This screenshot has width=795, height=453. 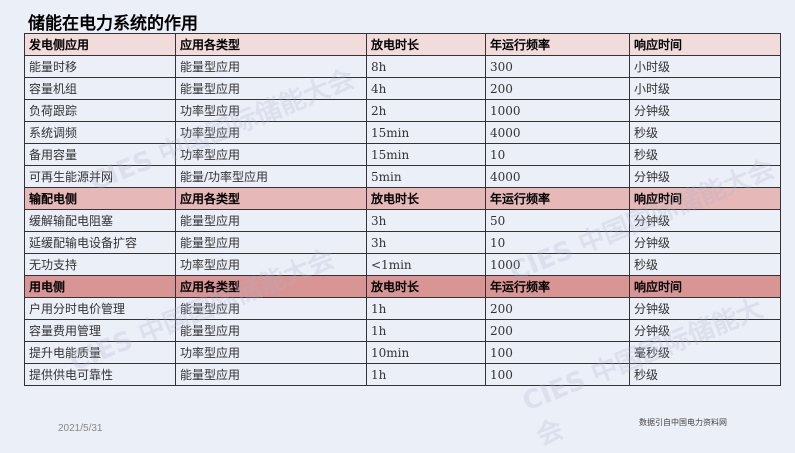 What do you see at coordinates (683, 422) in the screenshot?
I see `source-note: 数据引自中国电力资料网` at bounding box center [683, 422].